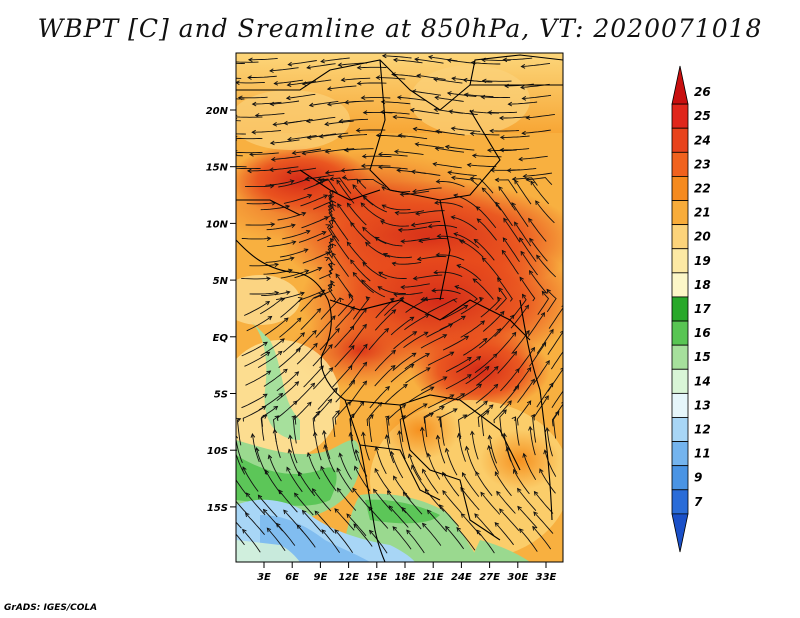  What do you see at coordinates (702, 357) in the screenshot?
I see `colorbar-label: 15` at bounding box center [702, 357].